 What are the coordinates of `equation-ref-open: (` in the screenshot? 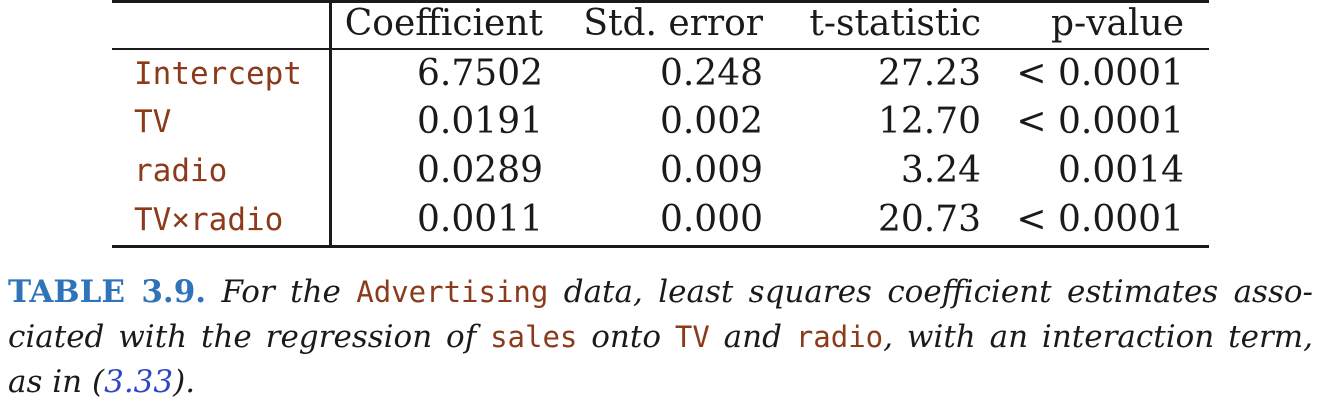 It's located at (98, 382).